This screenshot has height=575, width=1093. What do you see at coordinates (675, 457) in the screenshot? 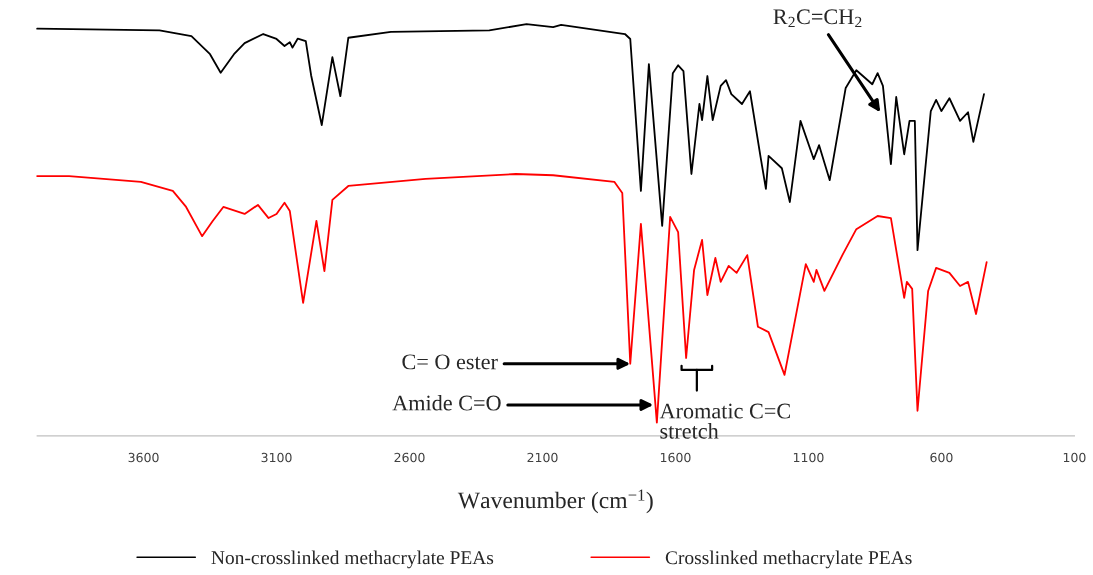
I see `x-tick-label: 1600` at bounding box center [675, 457].